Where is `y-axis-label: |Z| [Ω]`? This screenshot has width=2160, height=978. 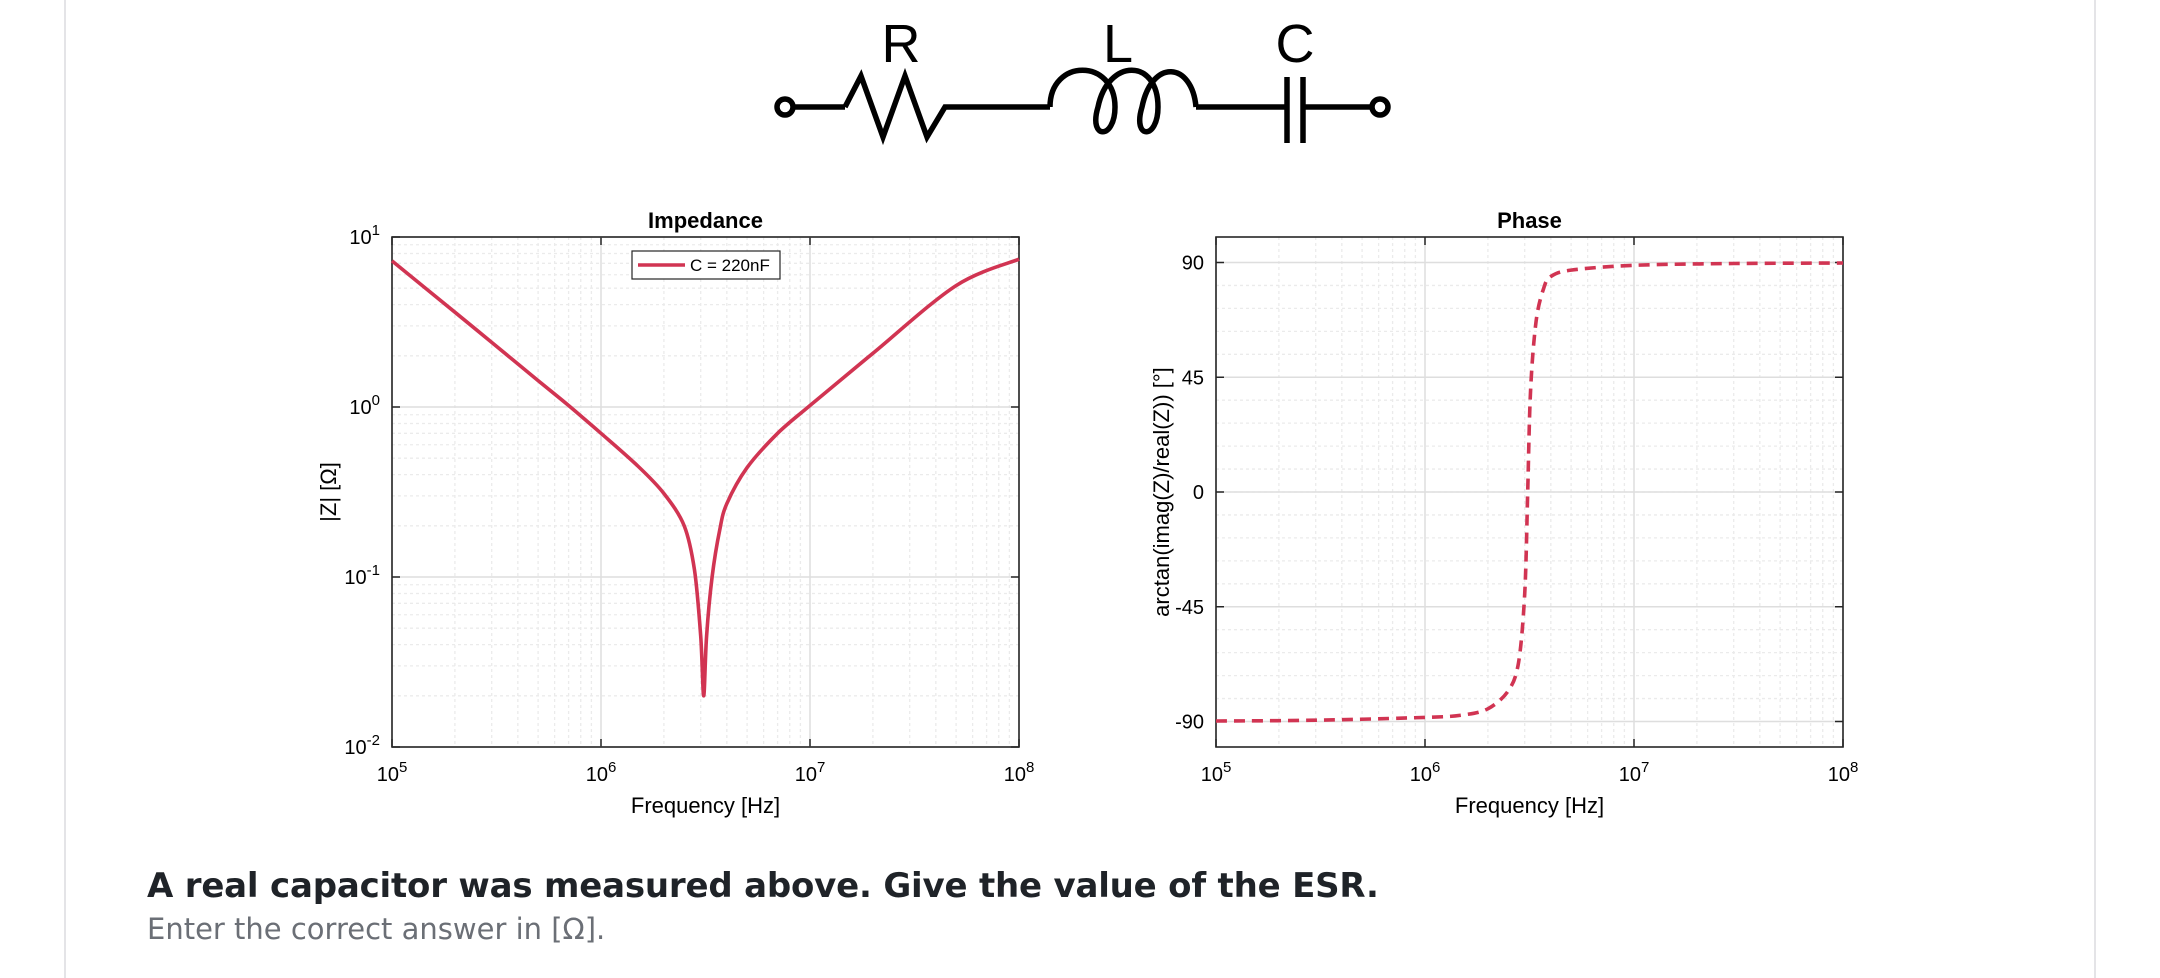 y-axis-label: |Z| [Ω] is located at coordinates (328, 492).